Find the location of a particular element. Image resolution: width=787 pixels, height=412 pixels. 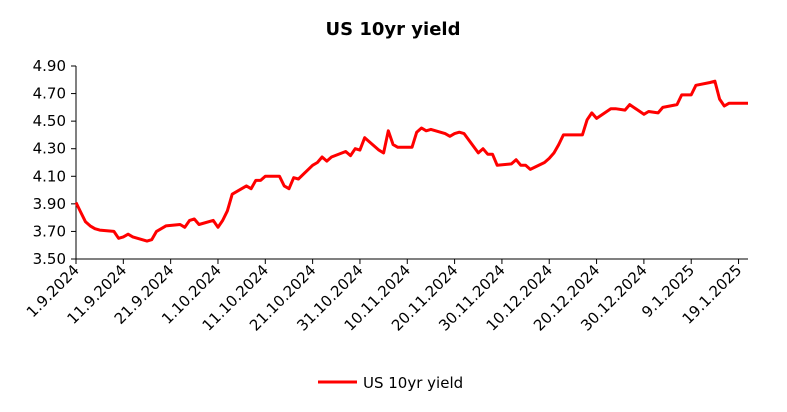

y-tick-label: 3.50 is located at coordinates (49, 259).